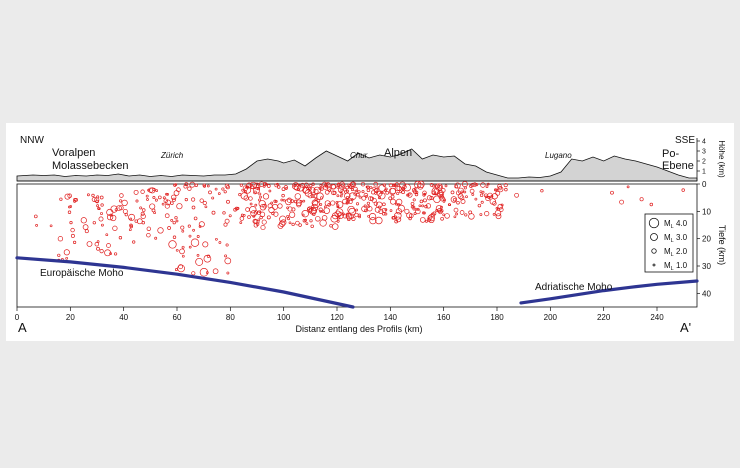 The width and height of the screenshot is (740, 468). I want to click on label-voralpen: Voralpen, so click(73, 153).